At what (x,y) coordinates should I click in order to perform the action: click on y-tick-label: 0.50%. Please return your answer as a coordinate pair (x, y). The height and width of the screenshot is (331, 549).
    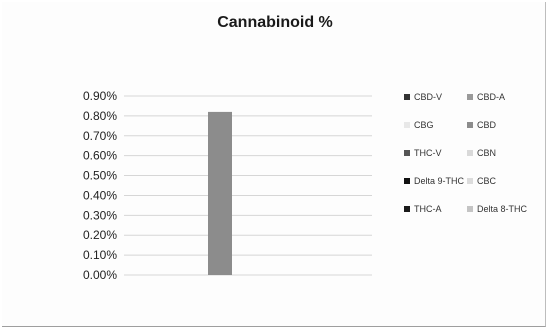
    Looking at the image, I should click on (100, 176).